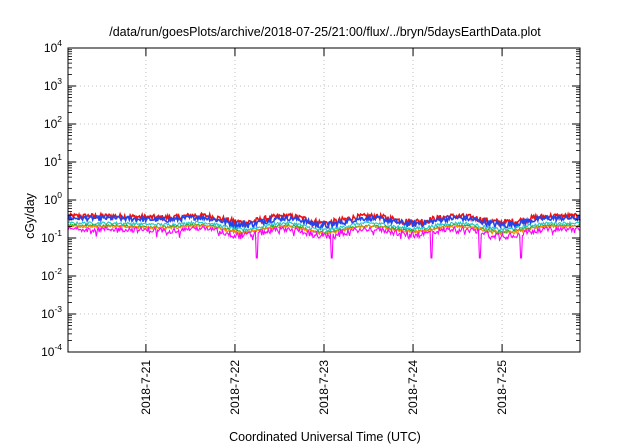 The width and height of the screenshot is (640, 448). Describe the element at coordinates (53, 160) in the screenshot. I see `y-tick-label: 10¹` at that location.